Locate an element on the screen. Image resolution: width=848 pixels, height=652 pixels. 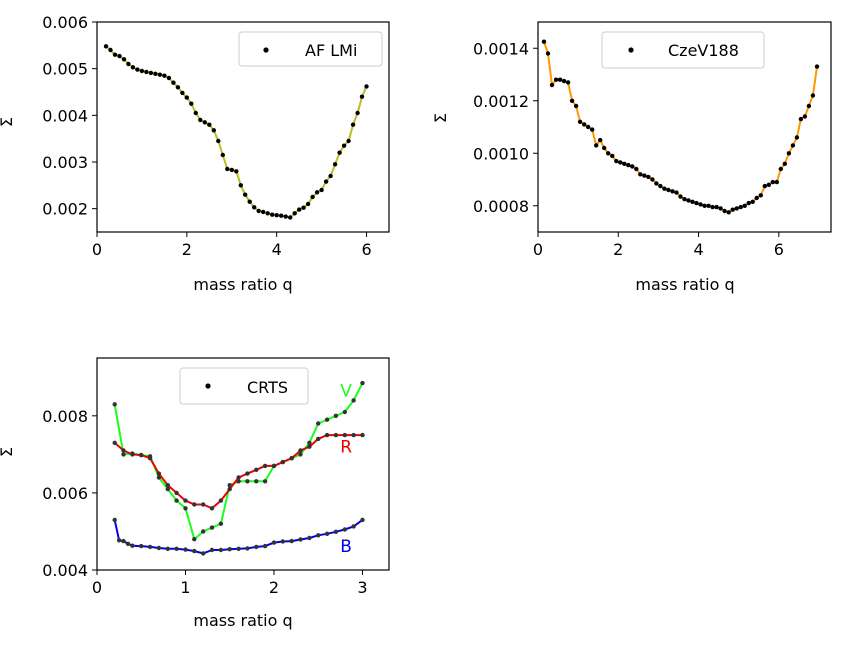
af-lmi-y-tick-label: 0.002 is located at coordinates (65, 209).